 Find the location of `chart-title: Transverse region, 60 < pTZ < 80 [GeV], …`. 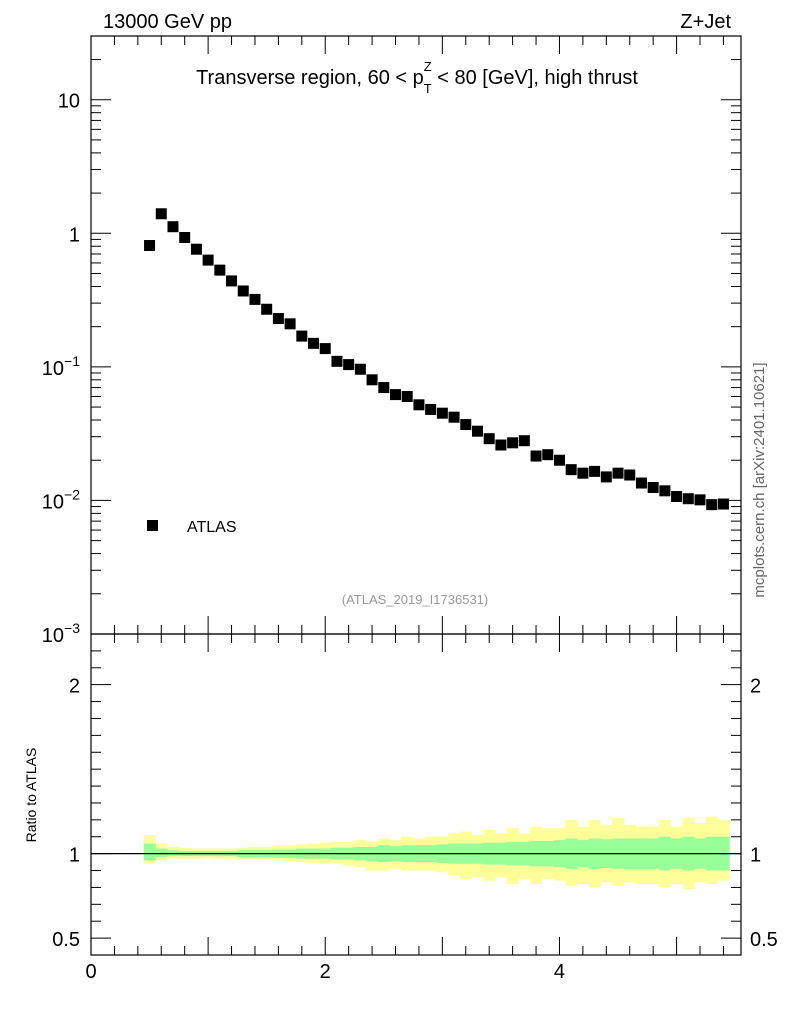

chart-title: Transverse region, 60 < pTZ < 80 [GeV], … is located at coordinates (417, 77).